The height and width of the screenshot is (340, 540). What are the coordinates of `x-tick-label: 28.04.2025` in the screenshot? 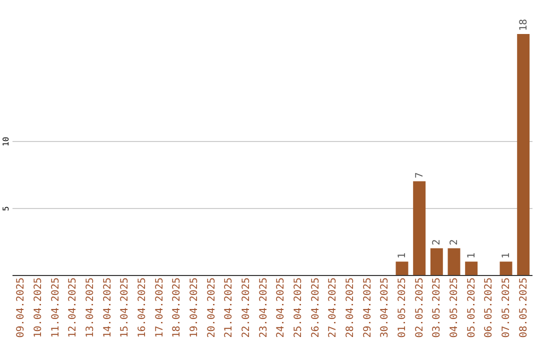 It's located at (350, 308).